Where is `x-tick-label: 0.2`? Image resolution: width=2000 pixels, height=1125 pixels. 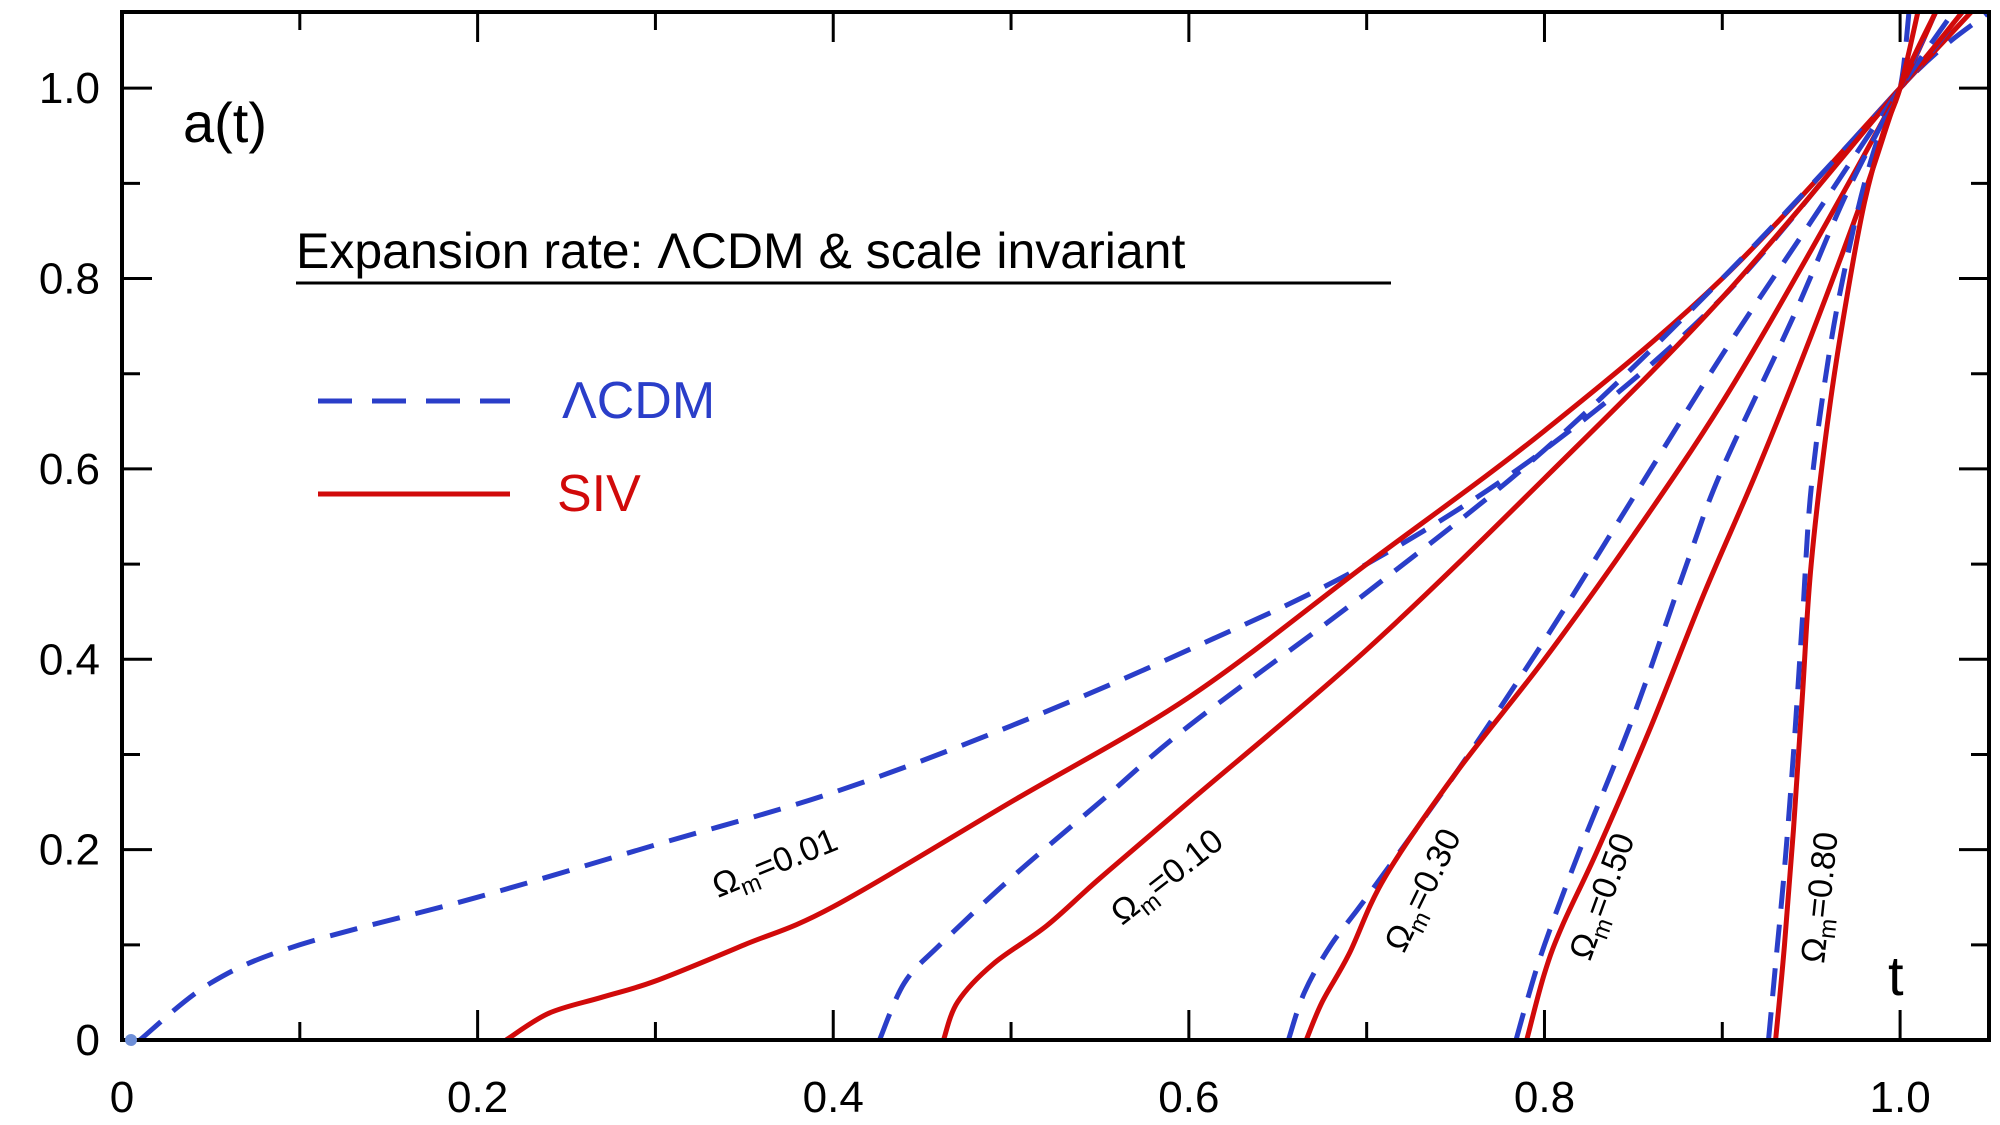
x-tick-label: 0.2 is located at coordinates (477, 1097).